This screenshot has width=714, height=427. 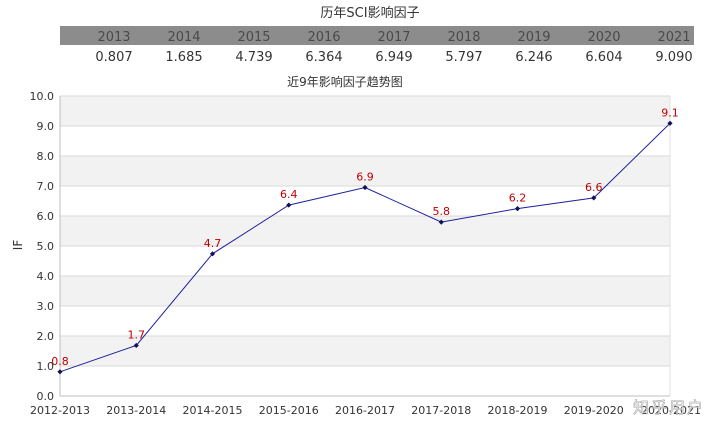 What do you see at coordinates (463, 37) in the screenshot?
I see `table-year-2018: 2018` at bounding box center [463, 37].